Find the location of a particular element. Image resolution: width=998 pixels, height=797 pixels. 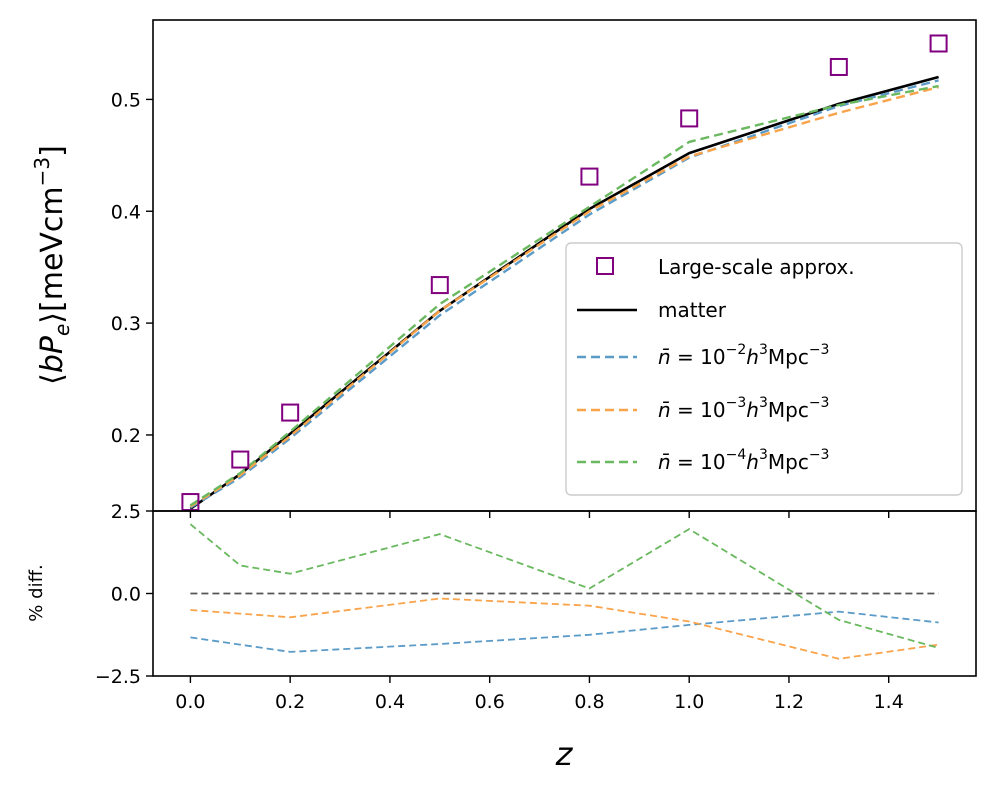

residual-y-axis-label: % diff. is located at coordinates (36, 592).